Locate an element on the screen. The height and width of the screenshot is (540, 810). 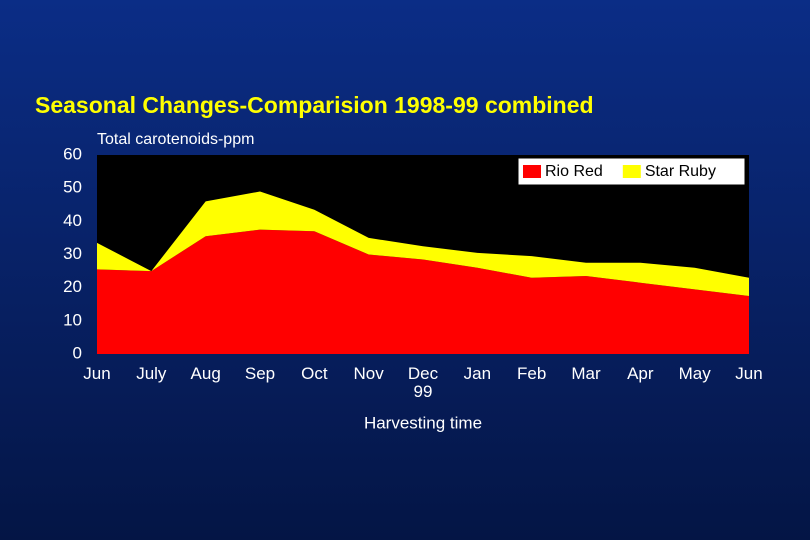
x-tick-label: Jan is located at coordinates (477, 373).